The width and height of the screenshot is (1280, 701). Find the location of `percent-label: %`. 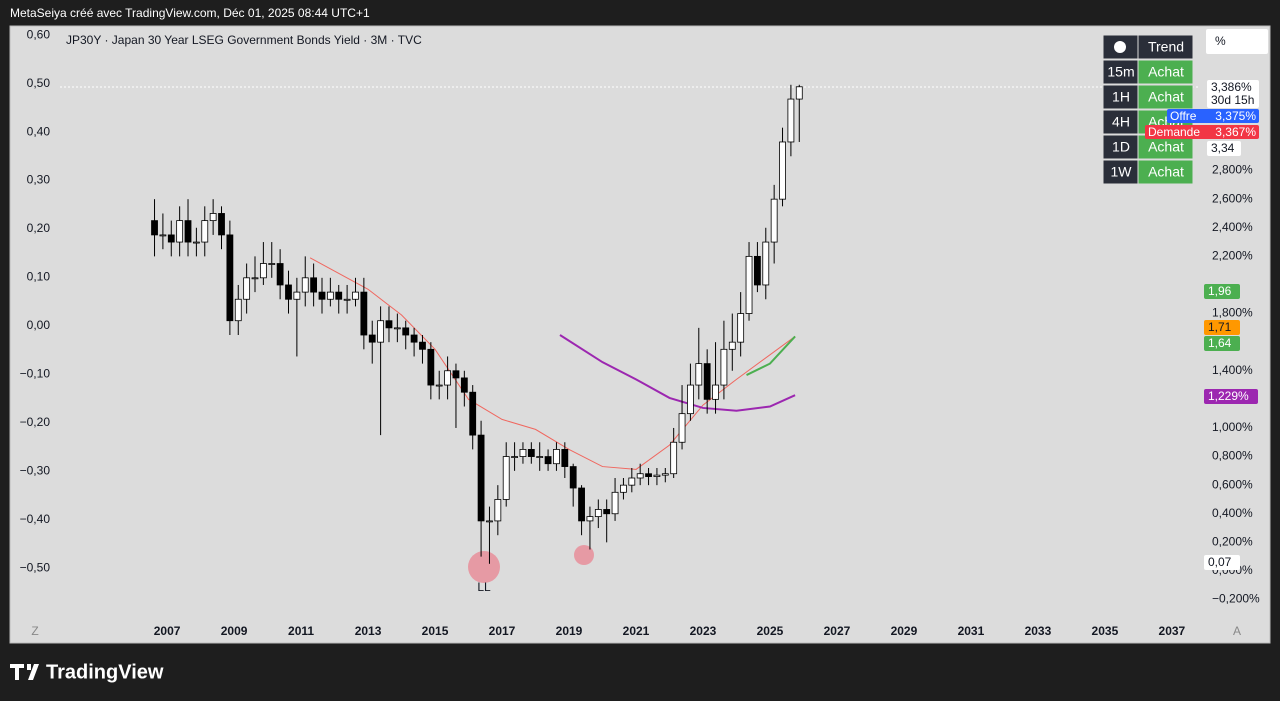

percent-label: % is located at coordinates (1220, 41).